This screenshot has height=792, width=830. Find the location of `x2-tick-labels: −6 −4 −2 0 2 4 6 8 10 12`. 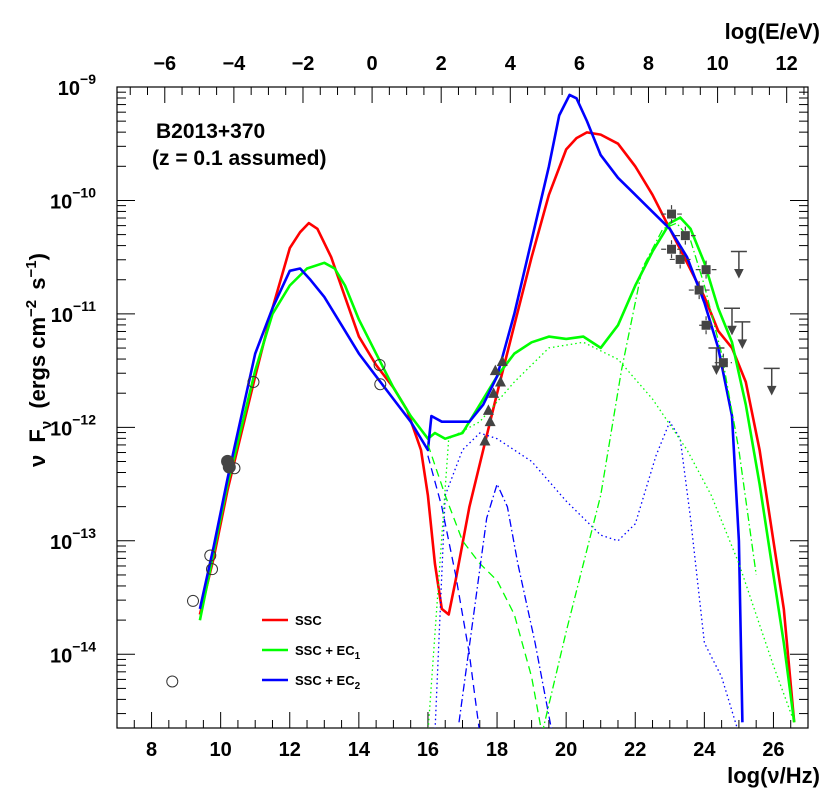

x2-tick-labels: −6 −4 −2 0 2 4 6 8 10 12 is located at coordinates (475, 64).